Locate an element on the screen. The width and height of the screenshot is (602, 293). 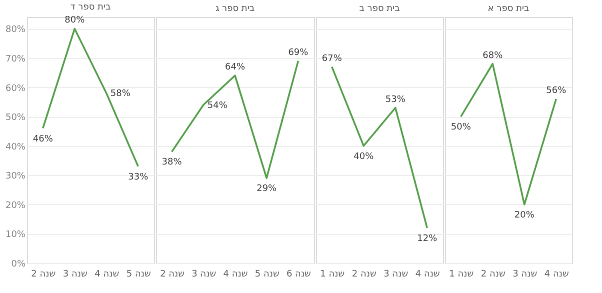
text: 46% is located at coordinates (42, 139).